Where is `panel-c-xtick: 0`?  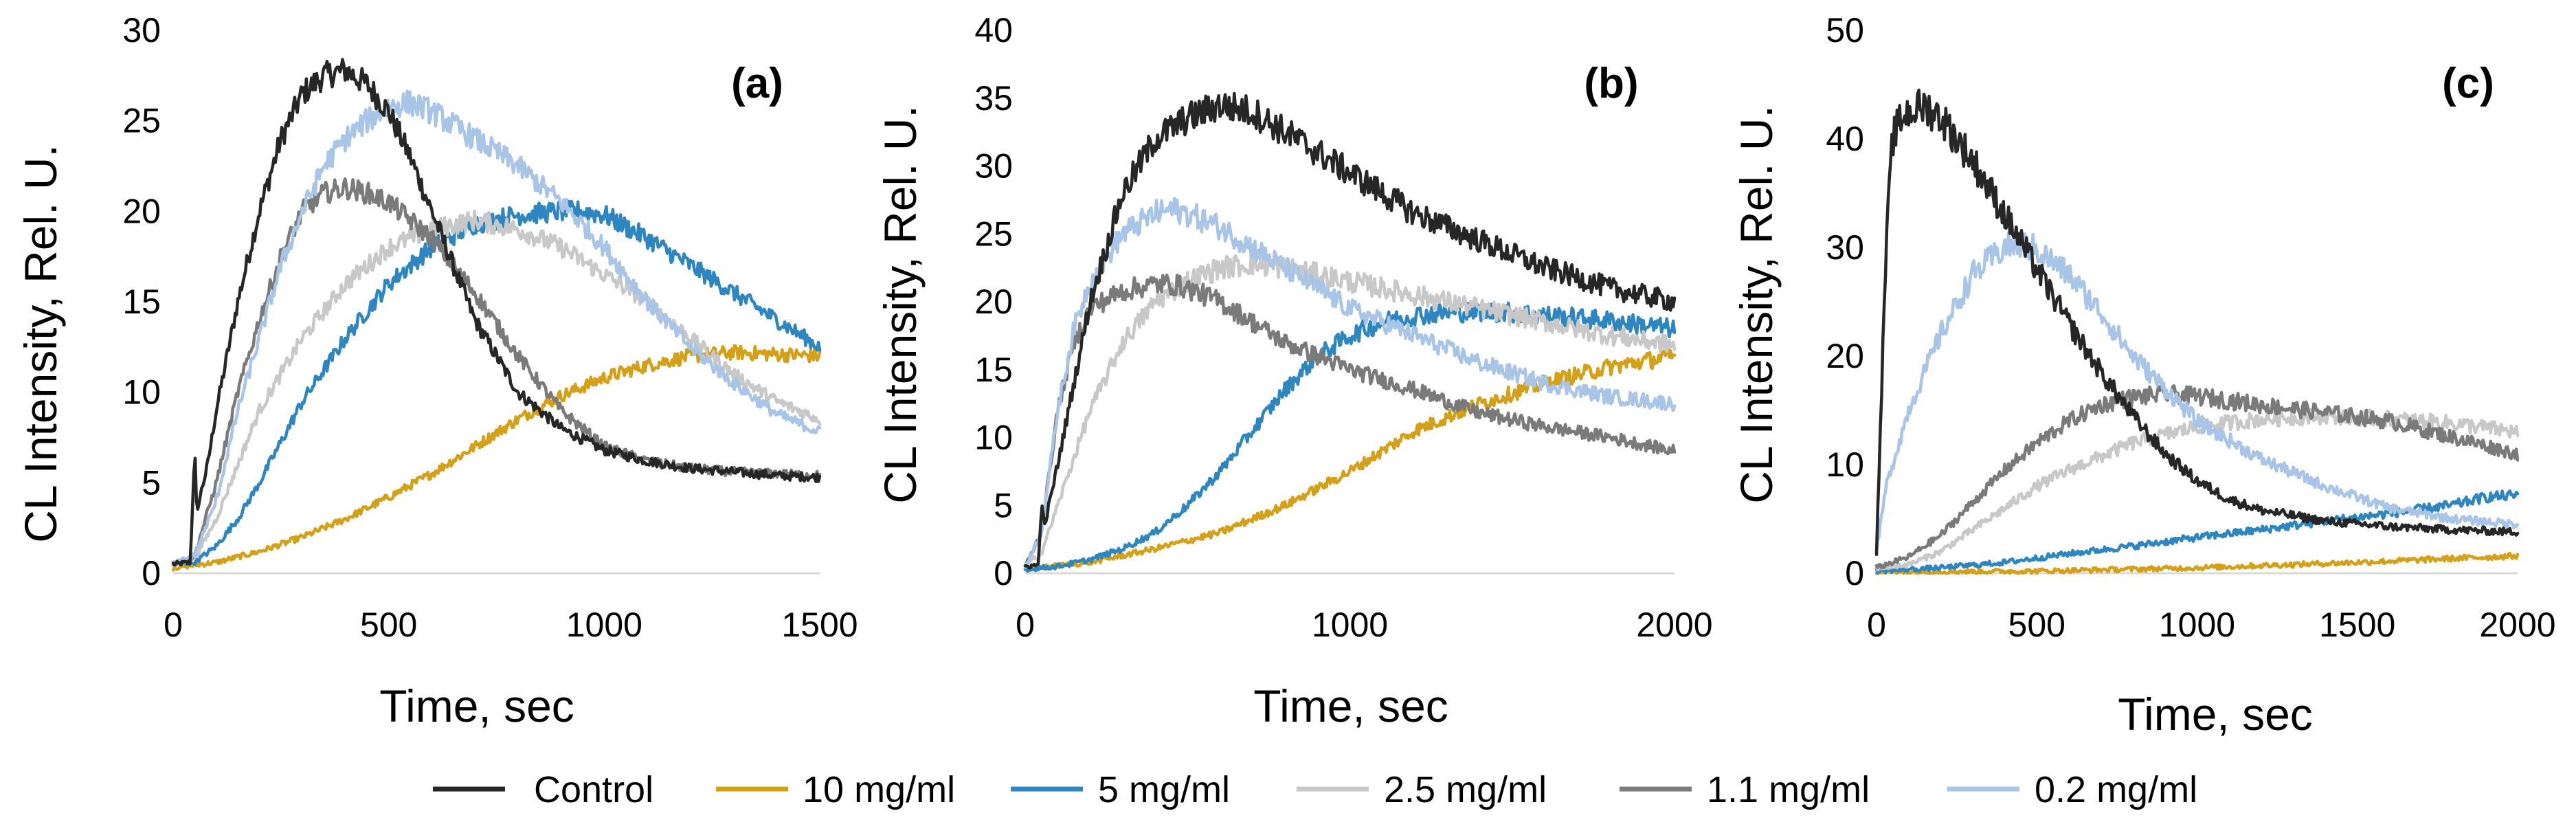
panel-c-xtick: 0 is located at coordinates (1876, 625).